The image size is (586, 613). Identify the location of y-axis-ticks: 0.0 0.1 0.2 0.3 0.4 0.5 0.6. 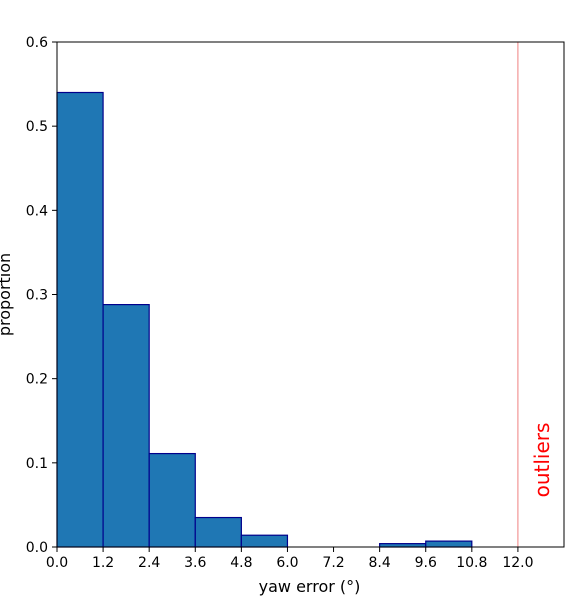
(41, 295).